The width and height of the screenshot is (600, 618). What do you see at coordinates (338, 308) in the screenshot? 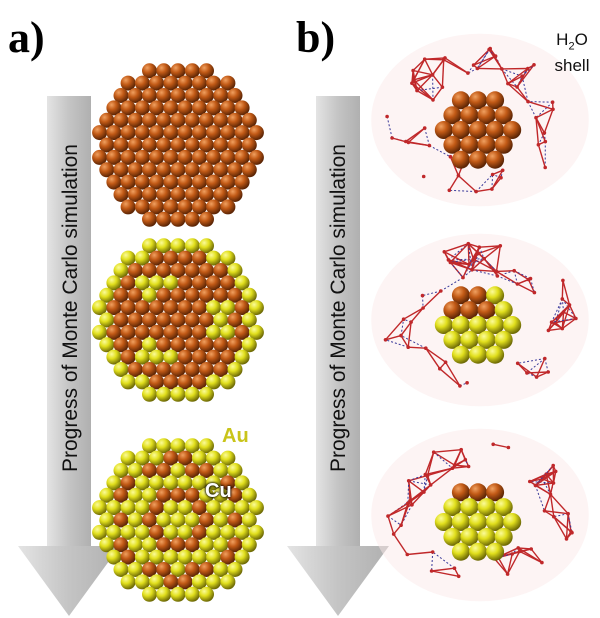
I see `arrow-b-text: Progress of Monte Carlo simulation` at bounding box center [338, 308].